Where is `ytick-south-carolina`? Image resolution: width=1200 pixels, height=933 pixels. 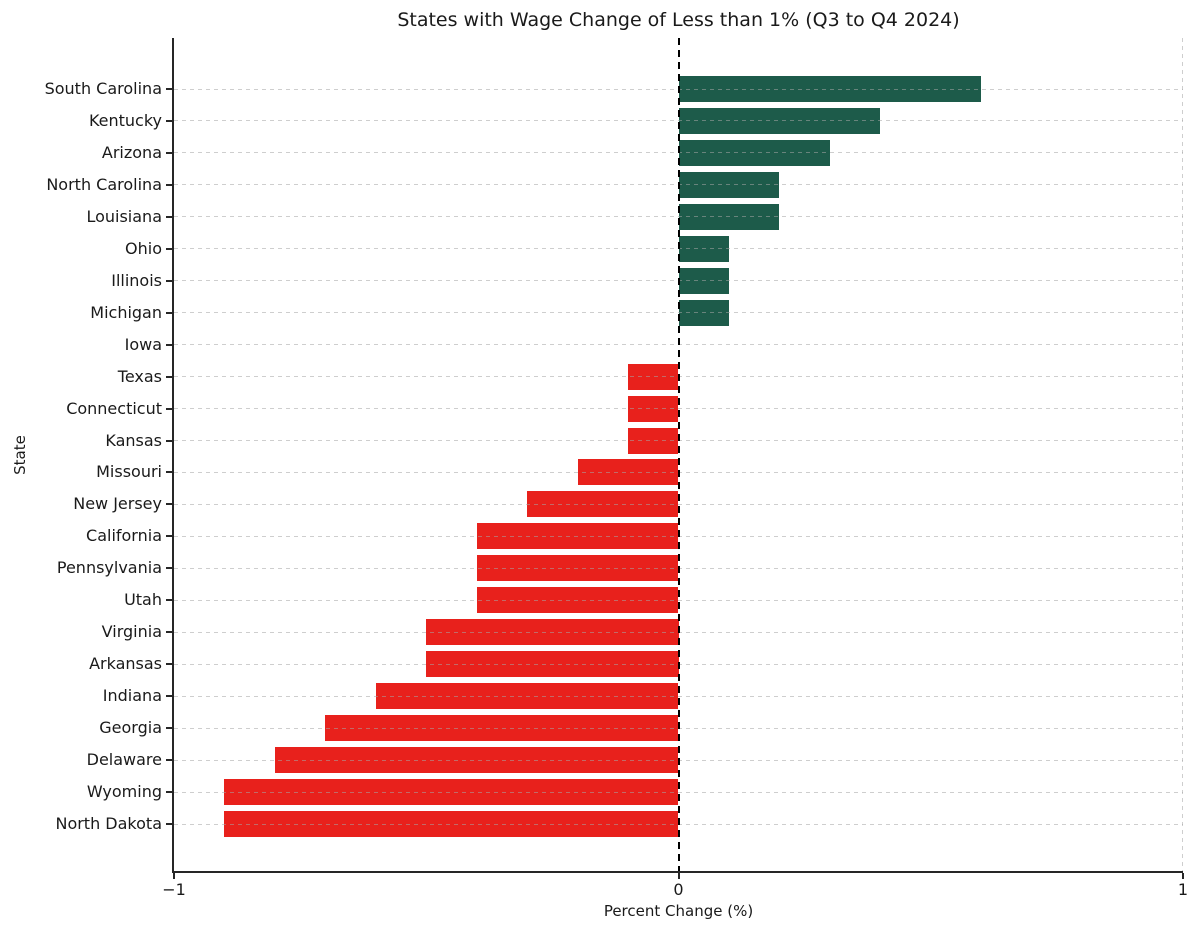
ytick-south-carolina is located at coordinates (169, 89).